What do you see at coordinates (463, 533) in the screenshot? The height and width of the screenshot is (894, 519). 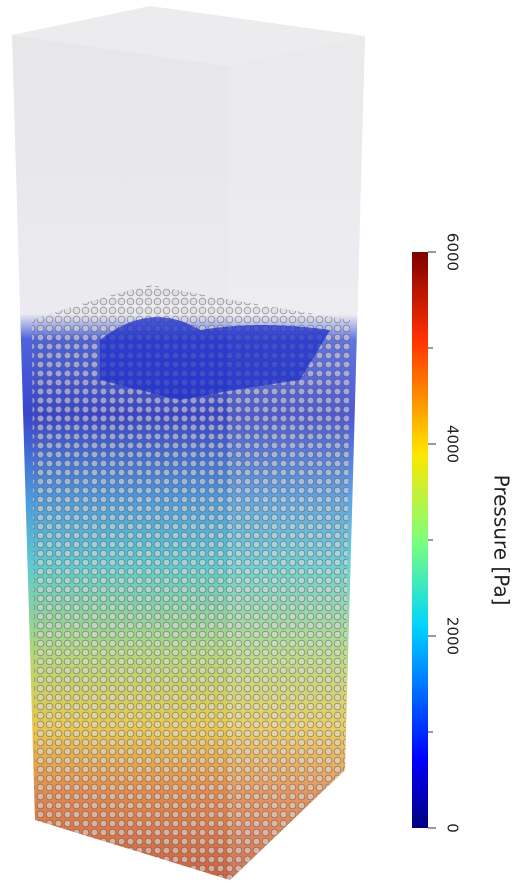 I see `colorbar: Pressure [Pa] 0 2000 4000 6000` at bounding box center [463, 533].